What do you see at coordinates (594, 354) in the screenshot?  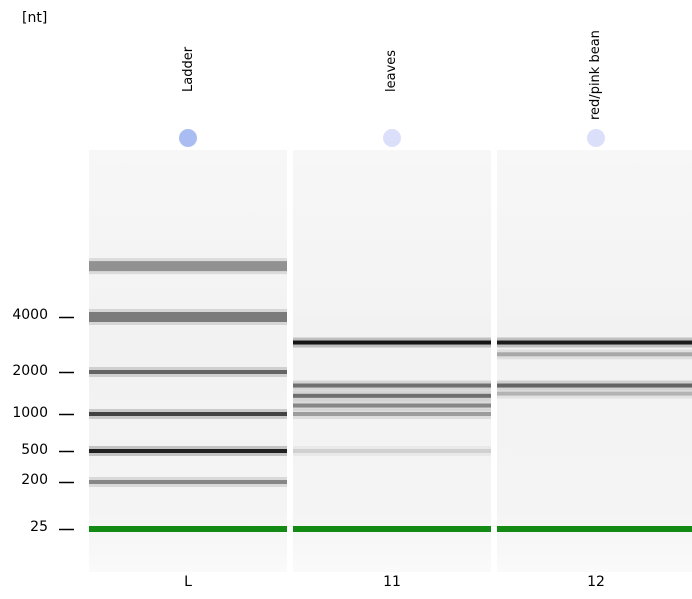 I see `band-2500nt` at bounding box center [594, 354].